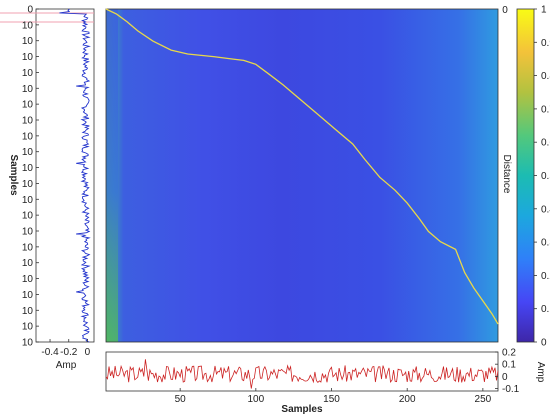  I want to click on reference-signal-frame, so click(302, 371).